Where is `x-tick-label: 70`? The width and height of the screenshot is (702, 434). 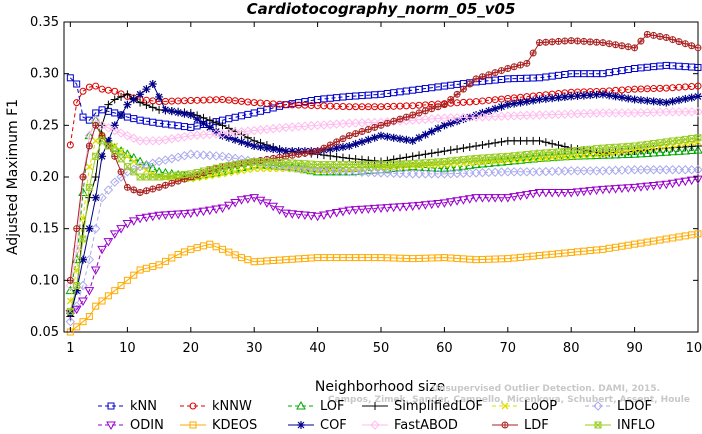 x-tick-label: 70 is located at coordinates (508, 348).